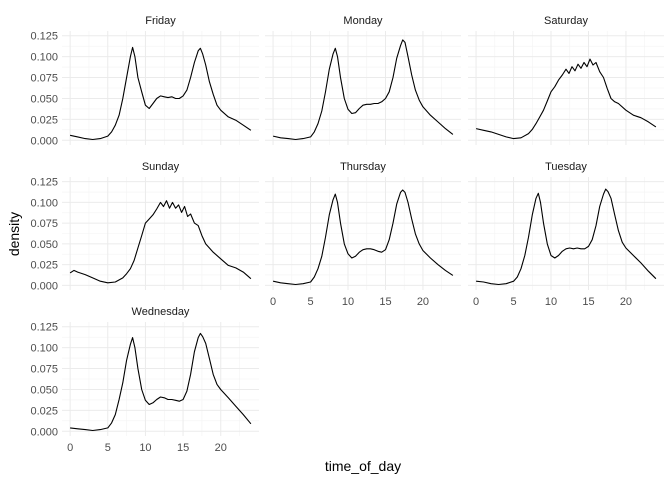  I want to click on x-axis-title: time_of_day, so click(363, 466).